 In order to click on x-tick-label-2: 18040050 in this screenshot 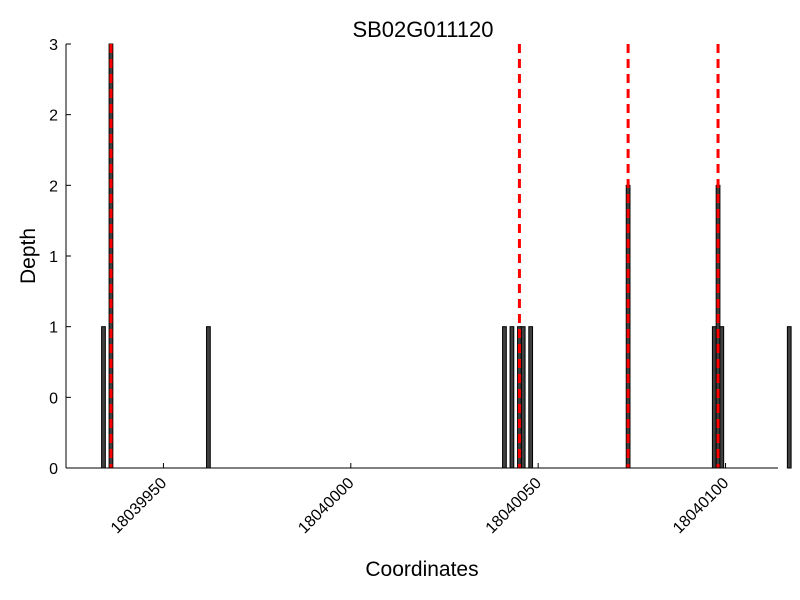, I will do `click(514, 506)`.